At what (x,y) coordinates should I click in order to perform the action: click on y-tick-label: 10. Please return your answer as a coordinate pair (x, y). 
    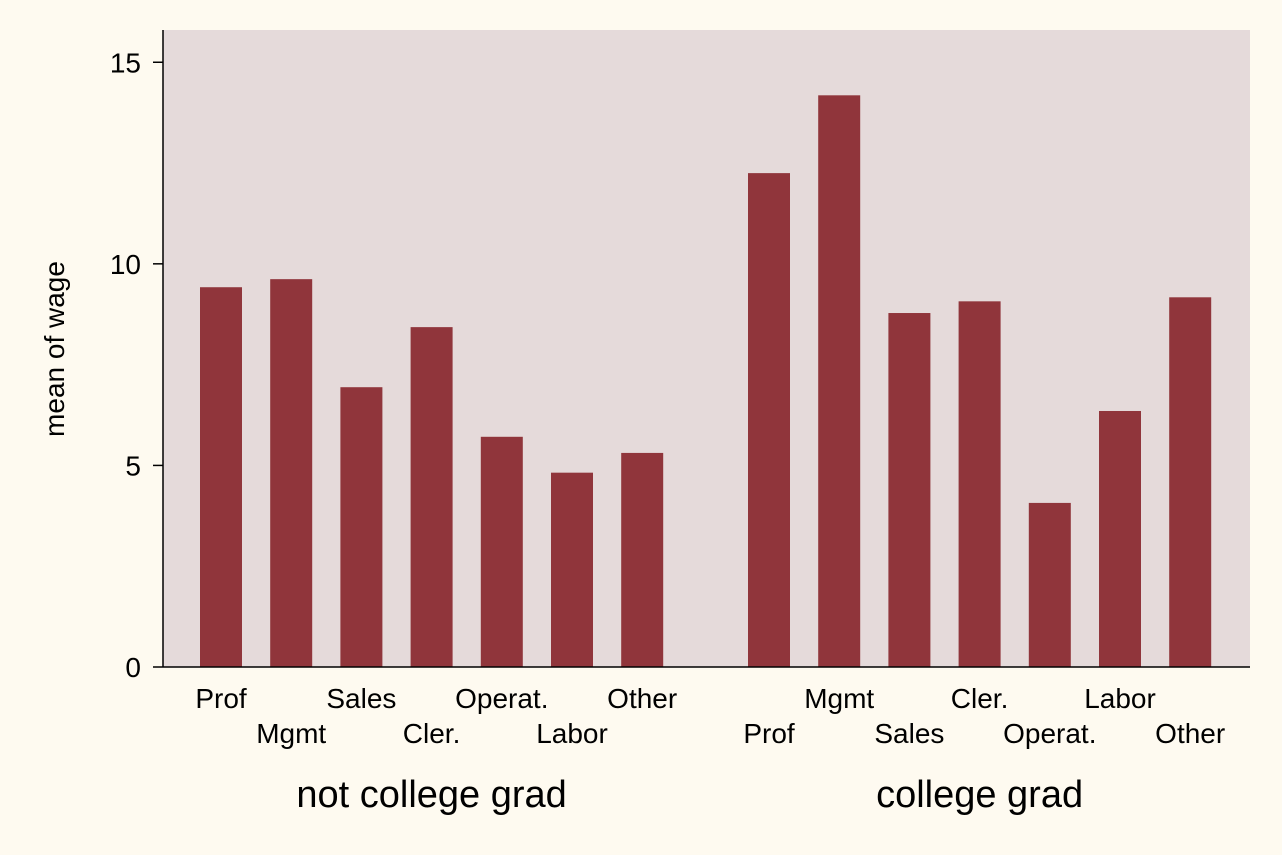
    Looking at the image, I should click on (125, 264).